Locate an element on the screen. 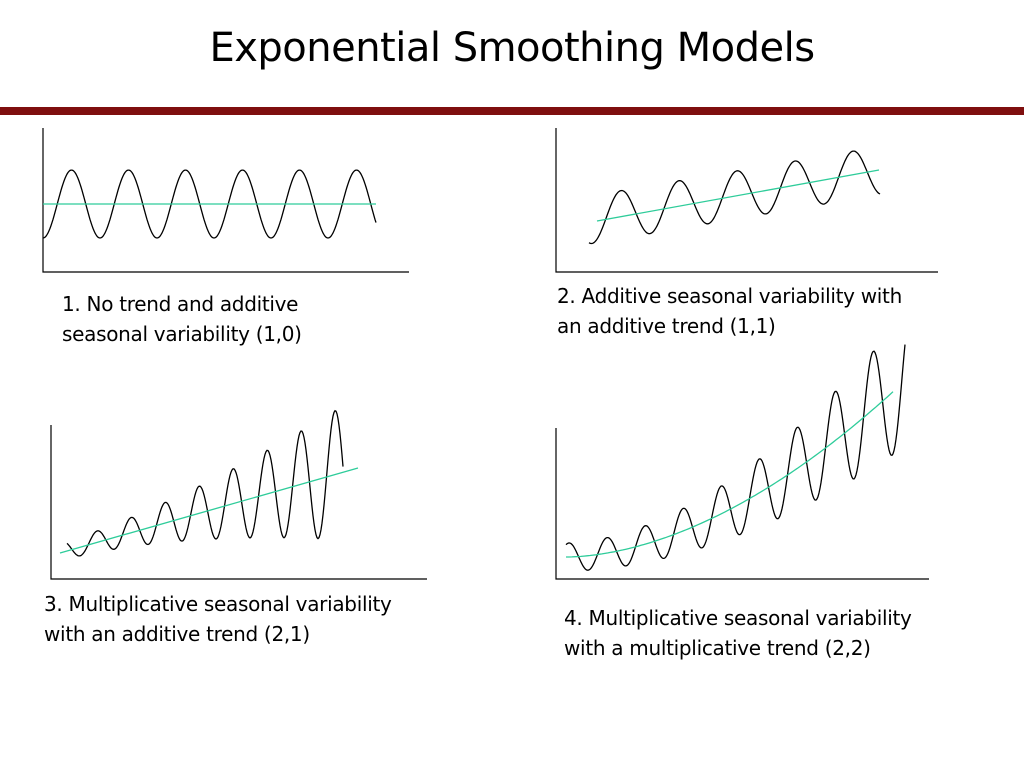 The image size is (1024, 768). panel-4-series-curve is located at coordinates (735, 457).